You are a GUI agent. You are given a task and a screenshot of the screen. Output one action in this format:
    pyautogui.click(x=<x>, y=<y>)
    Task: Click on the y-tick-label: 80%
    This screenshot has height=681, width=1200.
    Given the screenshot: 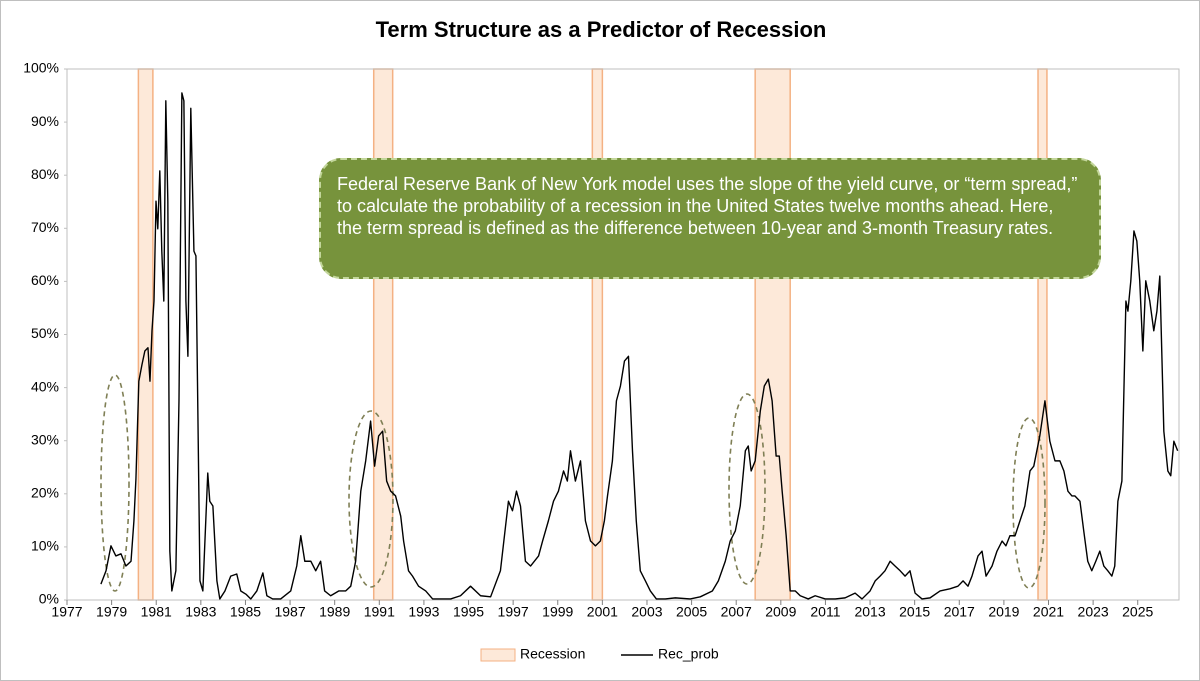 What is the action you would take?
    pyautogui.click(x=45, y=174)
    